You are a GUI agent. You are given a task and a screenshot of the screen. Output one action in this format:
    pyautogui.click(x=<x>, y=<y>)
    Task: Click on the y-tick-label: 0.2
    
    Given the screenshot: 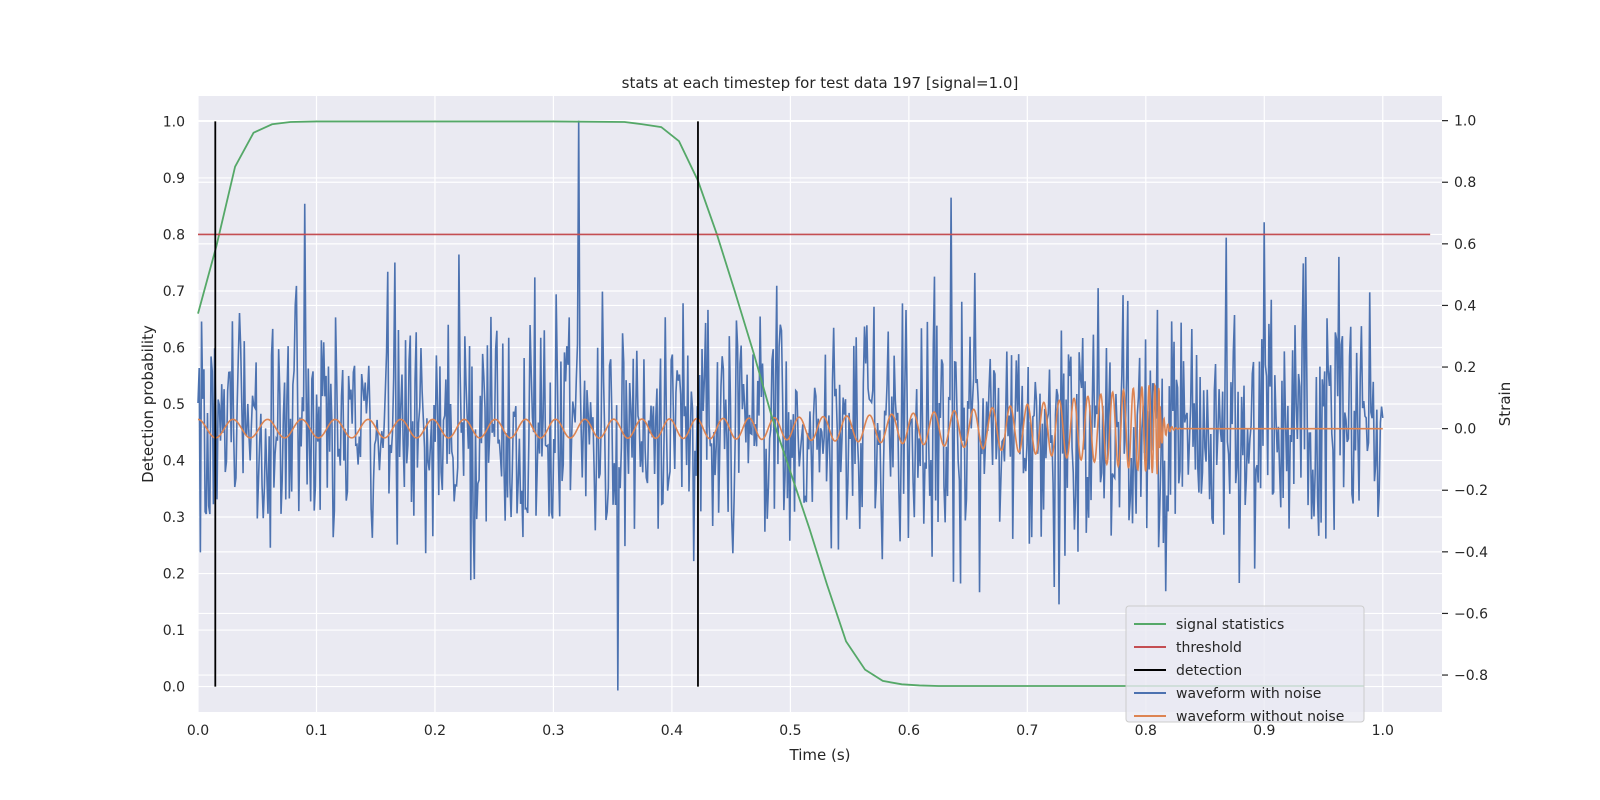 What is the action you would take?
    pyautogui.click(x=174, y=575)
    